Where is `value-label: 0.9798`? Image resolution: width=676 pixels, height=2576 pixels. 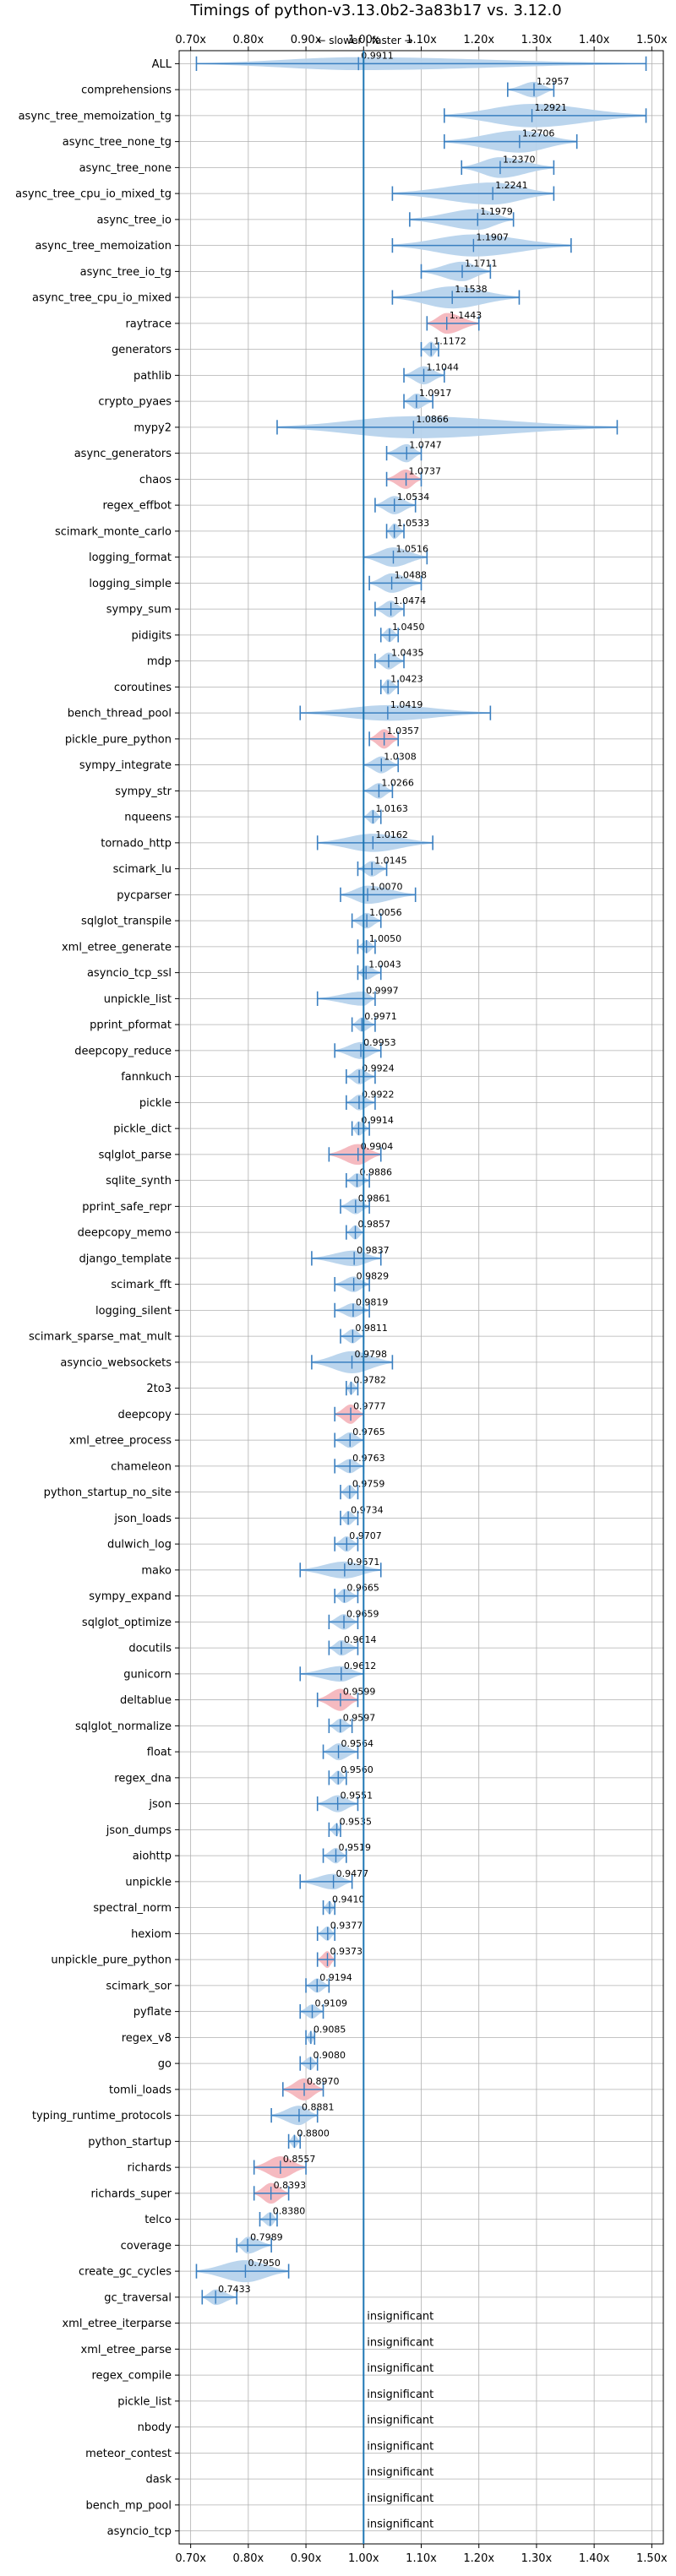 value-label: 0.9798 is located at coordinates (371, 1354).